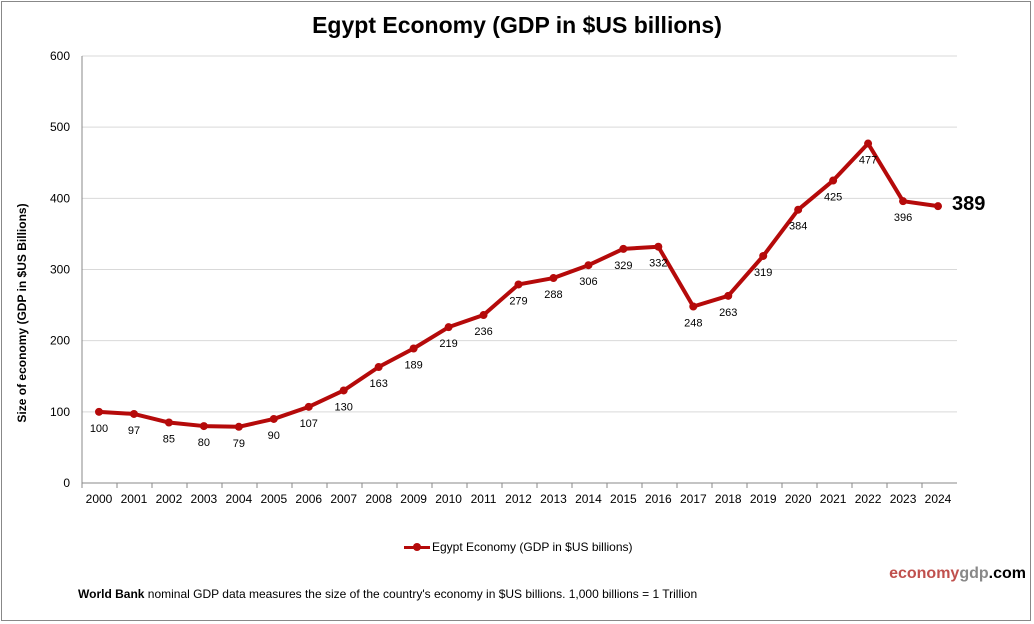  What do you see at coordinates (169, 440) in the screenshot?
I see `data-label: 85` at bounding box center [169, 440].